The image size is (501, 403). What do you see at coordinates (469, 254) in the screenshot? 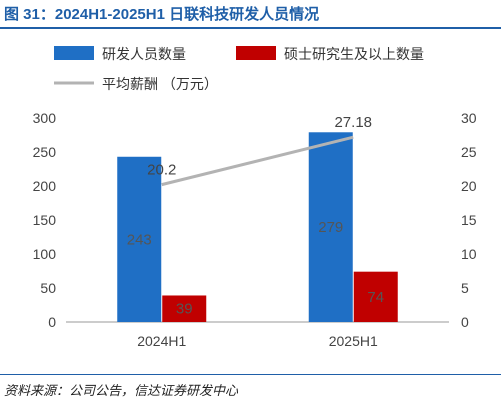
I see `y-right-tick-label: 10` at bounding box center [469, 254].